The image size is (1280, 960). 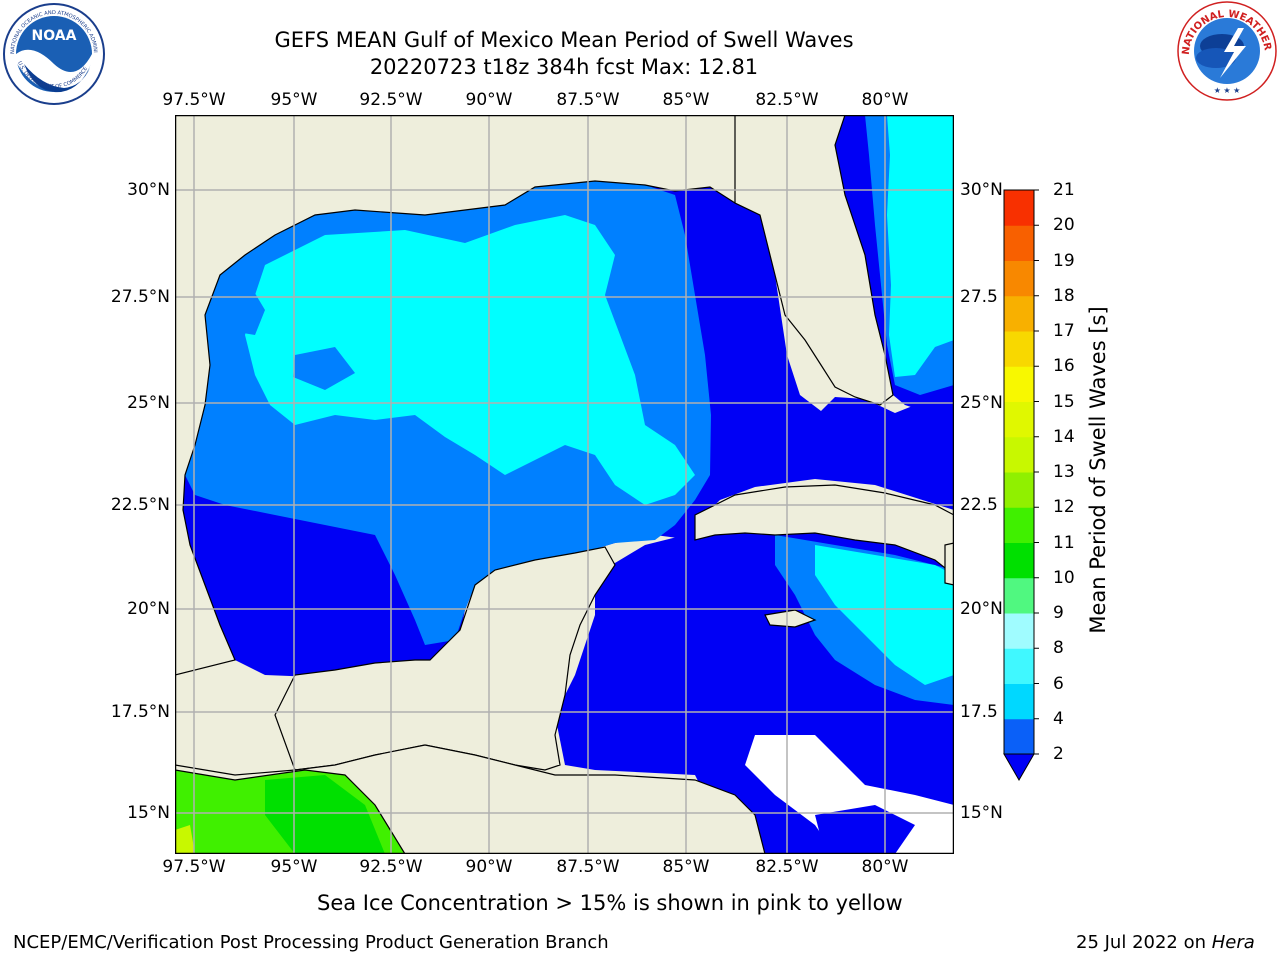 I want to click on colorbar-tick-6: 11, so click(x=1064, y=542).